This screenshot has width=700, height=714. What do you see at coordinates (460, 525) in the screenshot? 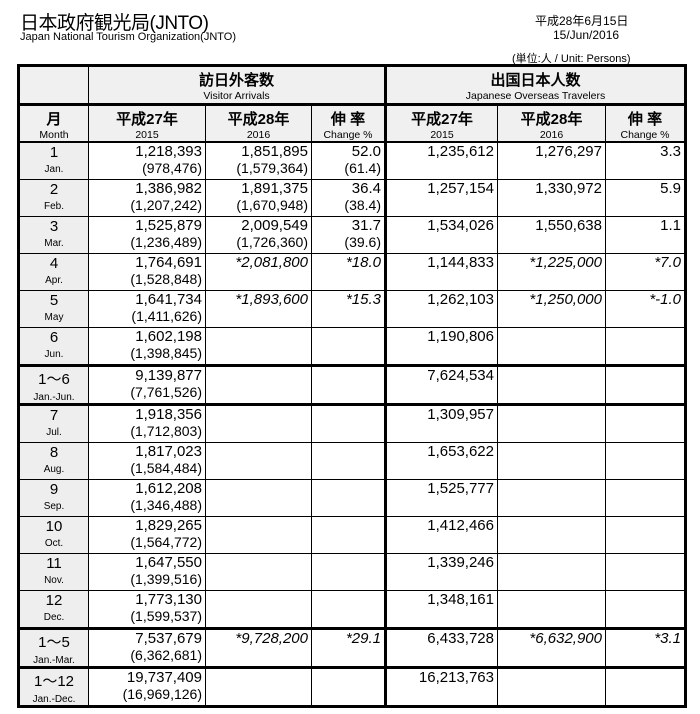
I see `value: 1,412,466` at bounding box center [460, 525].